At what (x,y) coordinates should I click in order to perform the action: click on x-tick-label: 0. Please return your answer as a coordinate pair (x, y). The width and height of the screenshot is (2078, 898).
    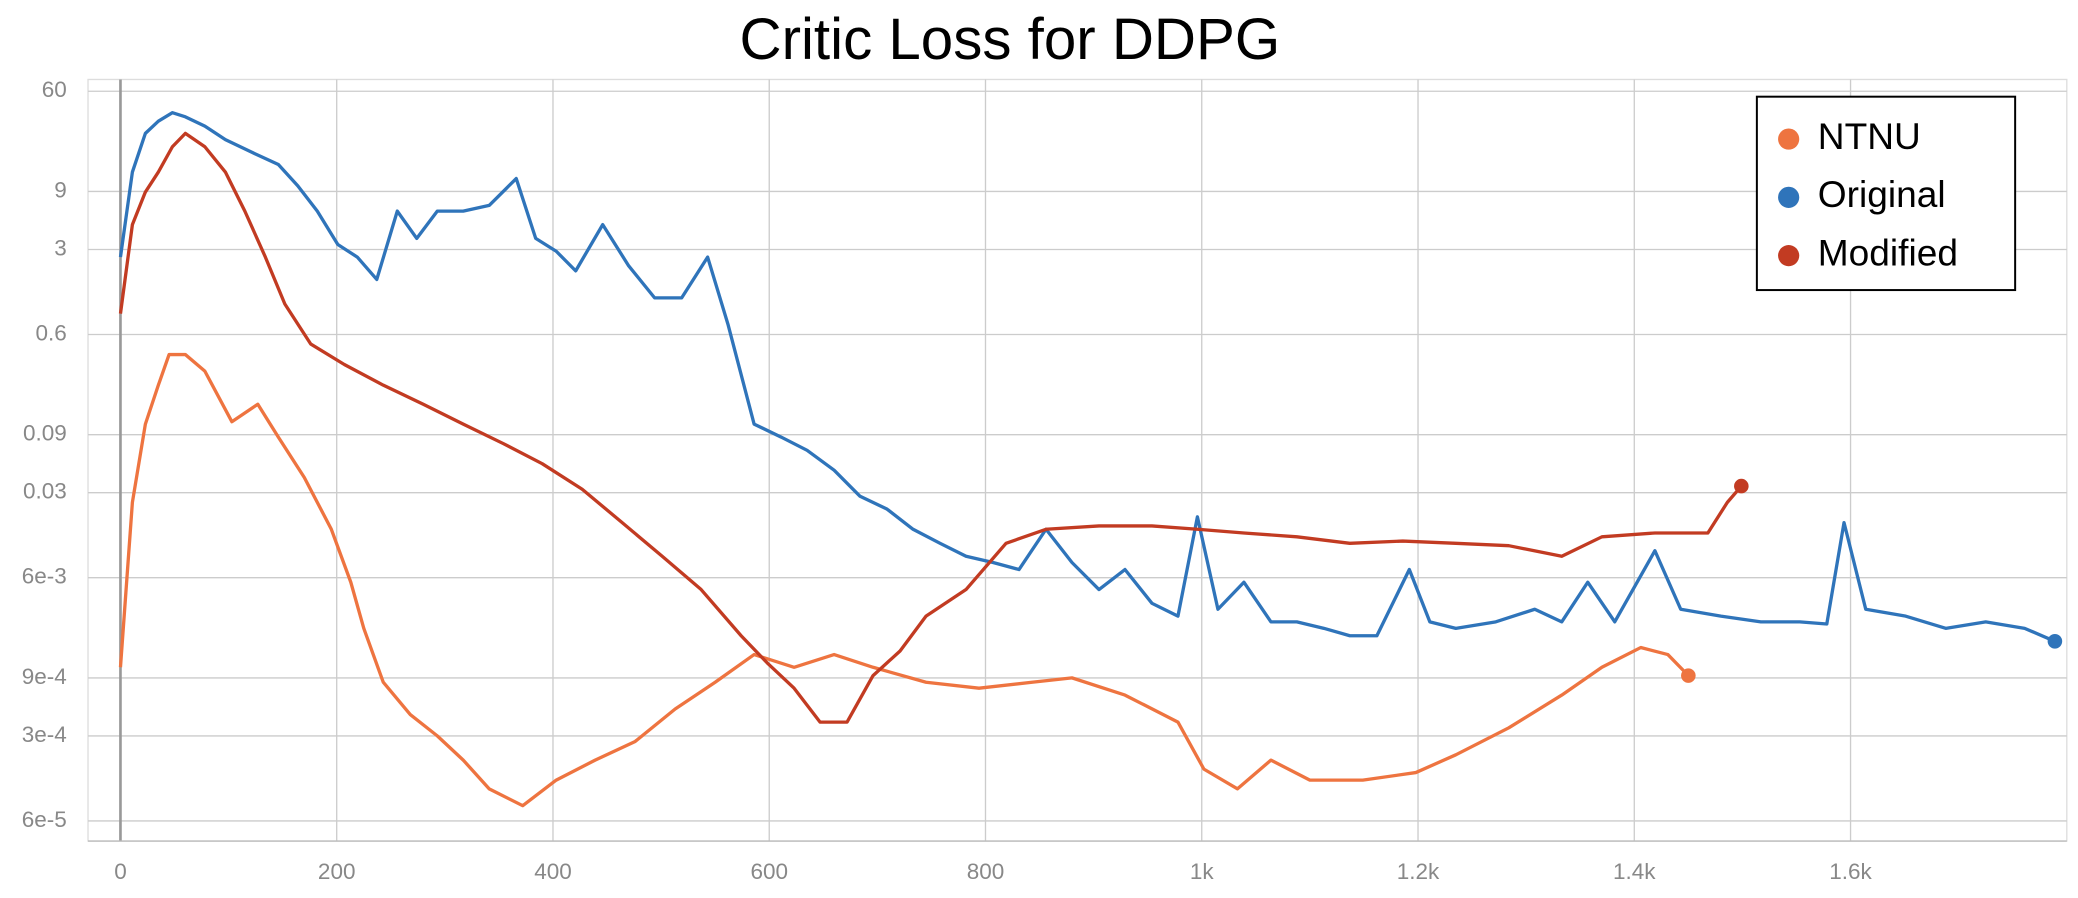
    Looking at the image, I should click on (120, 871).